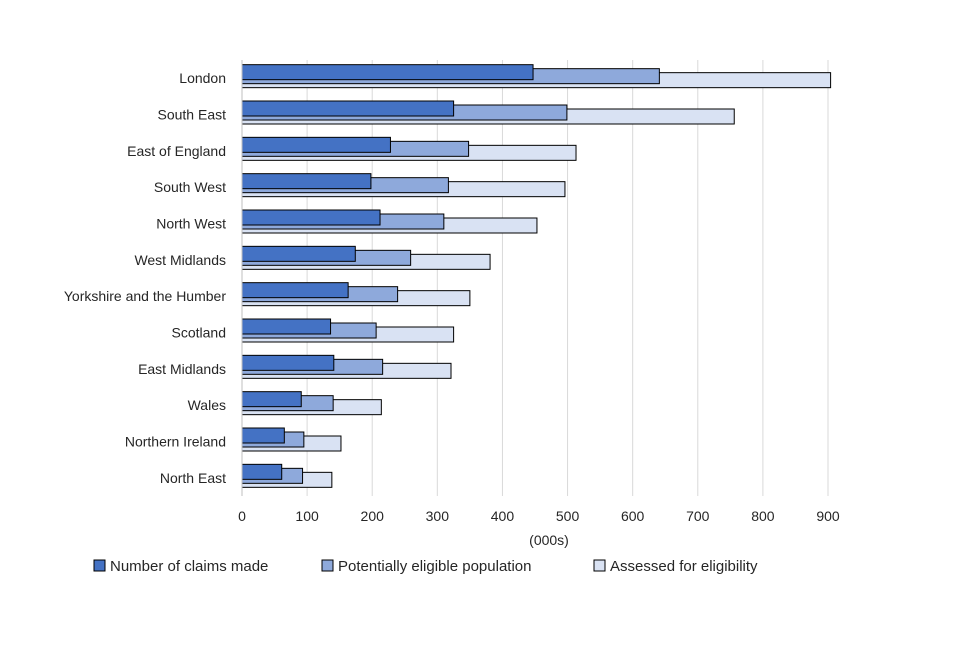 The image size is (960, 645). Describe the element at coordinates (191, 224) in the screenshot. I see `category-label-north-west: North West` at that location.